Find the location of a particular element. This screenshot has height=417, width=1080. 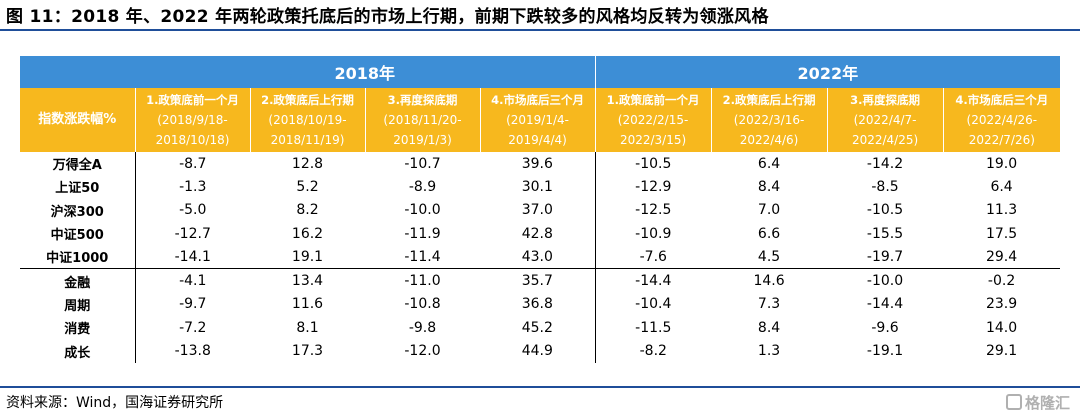

period-header-8: 4.市场底后三个月 (2022/4/26- 2022/7/26) is located at coordinates (1001, 120).